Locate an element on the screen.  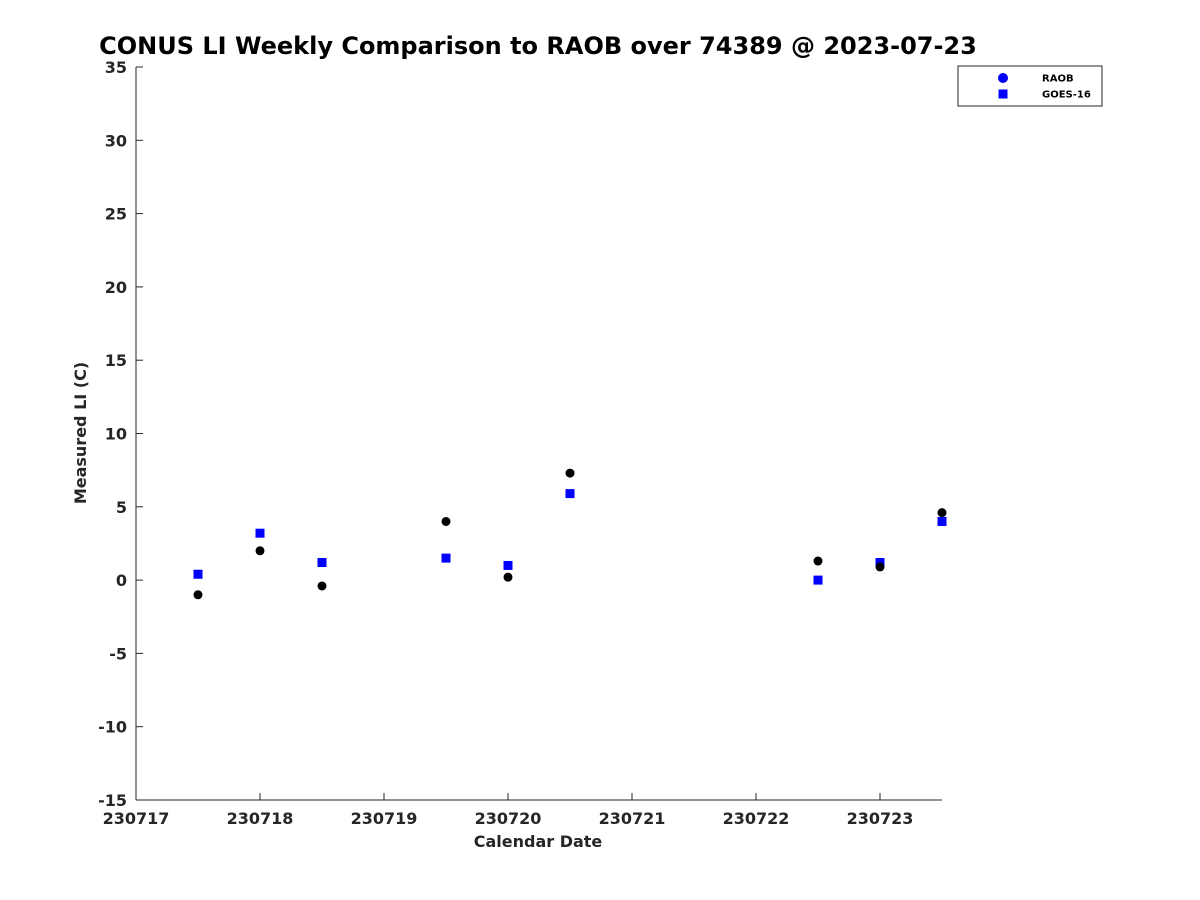
data-points is located at coordinates (570, 534).